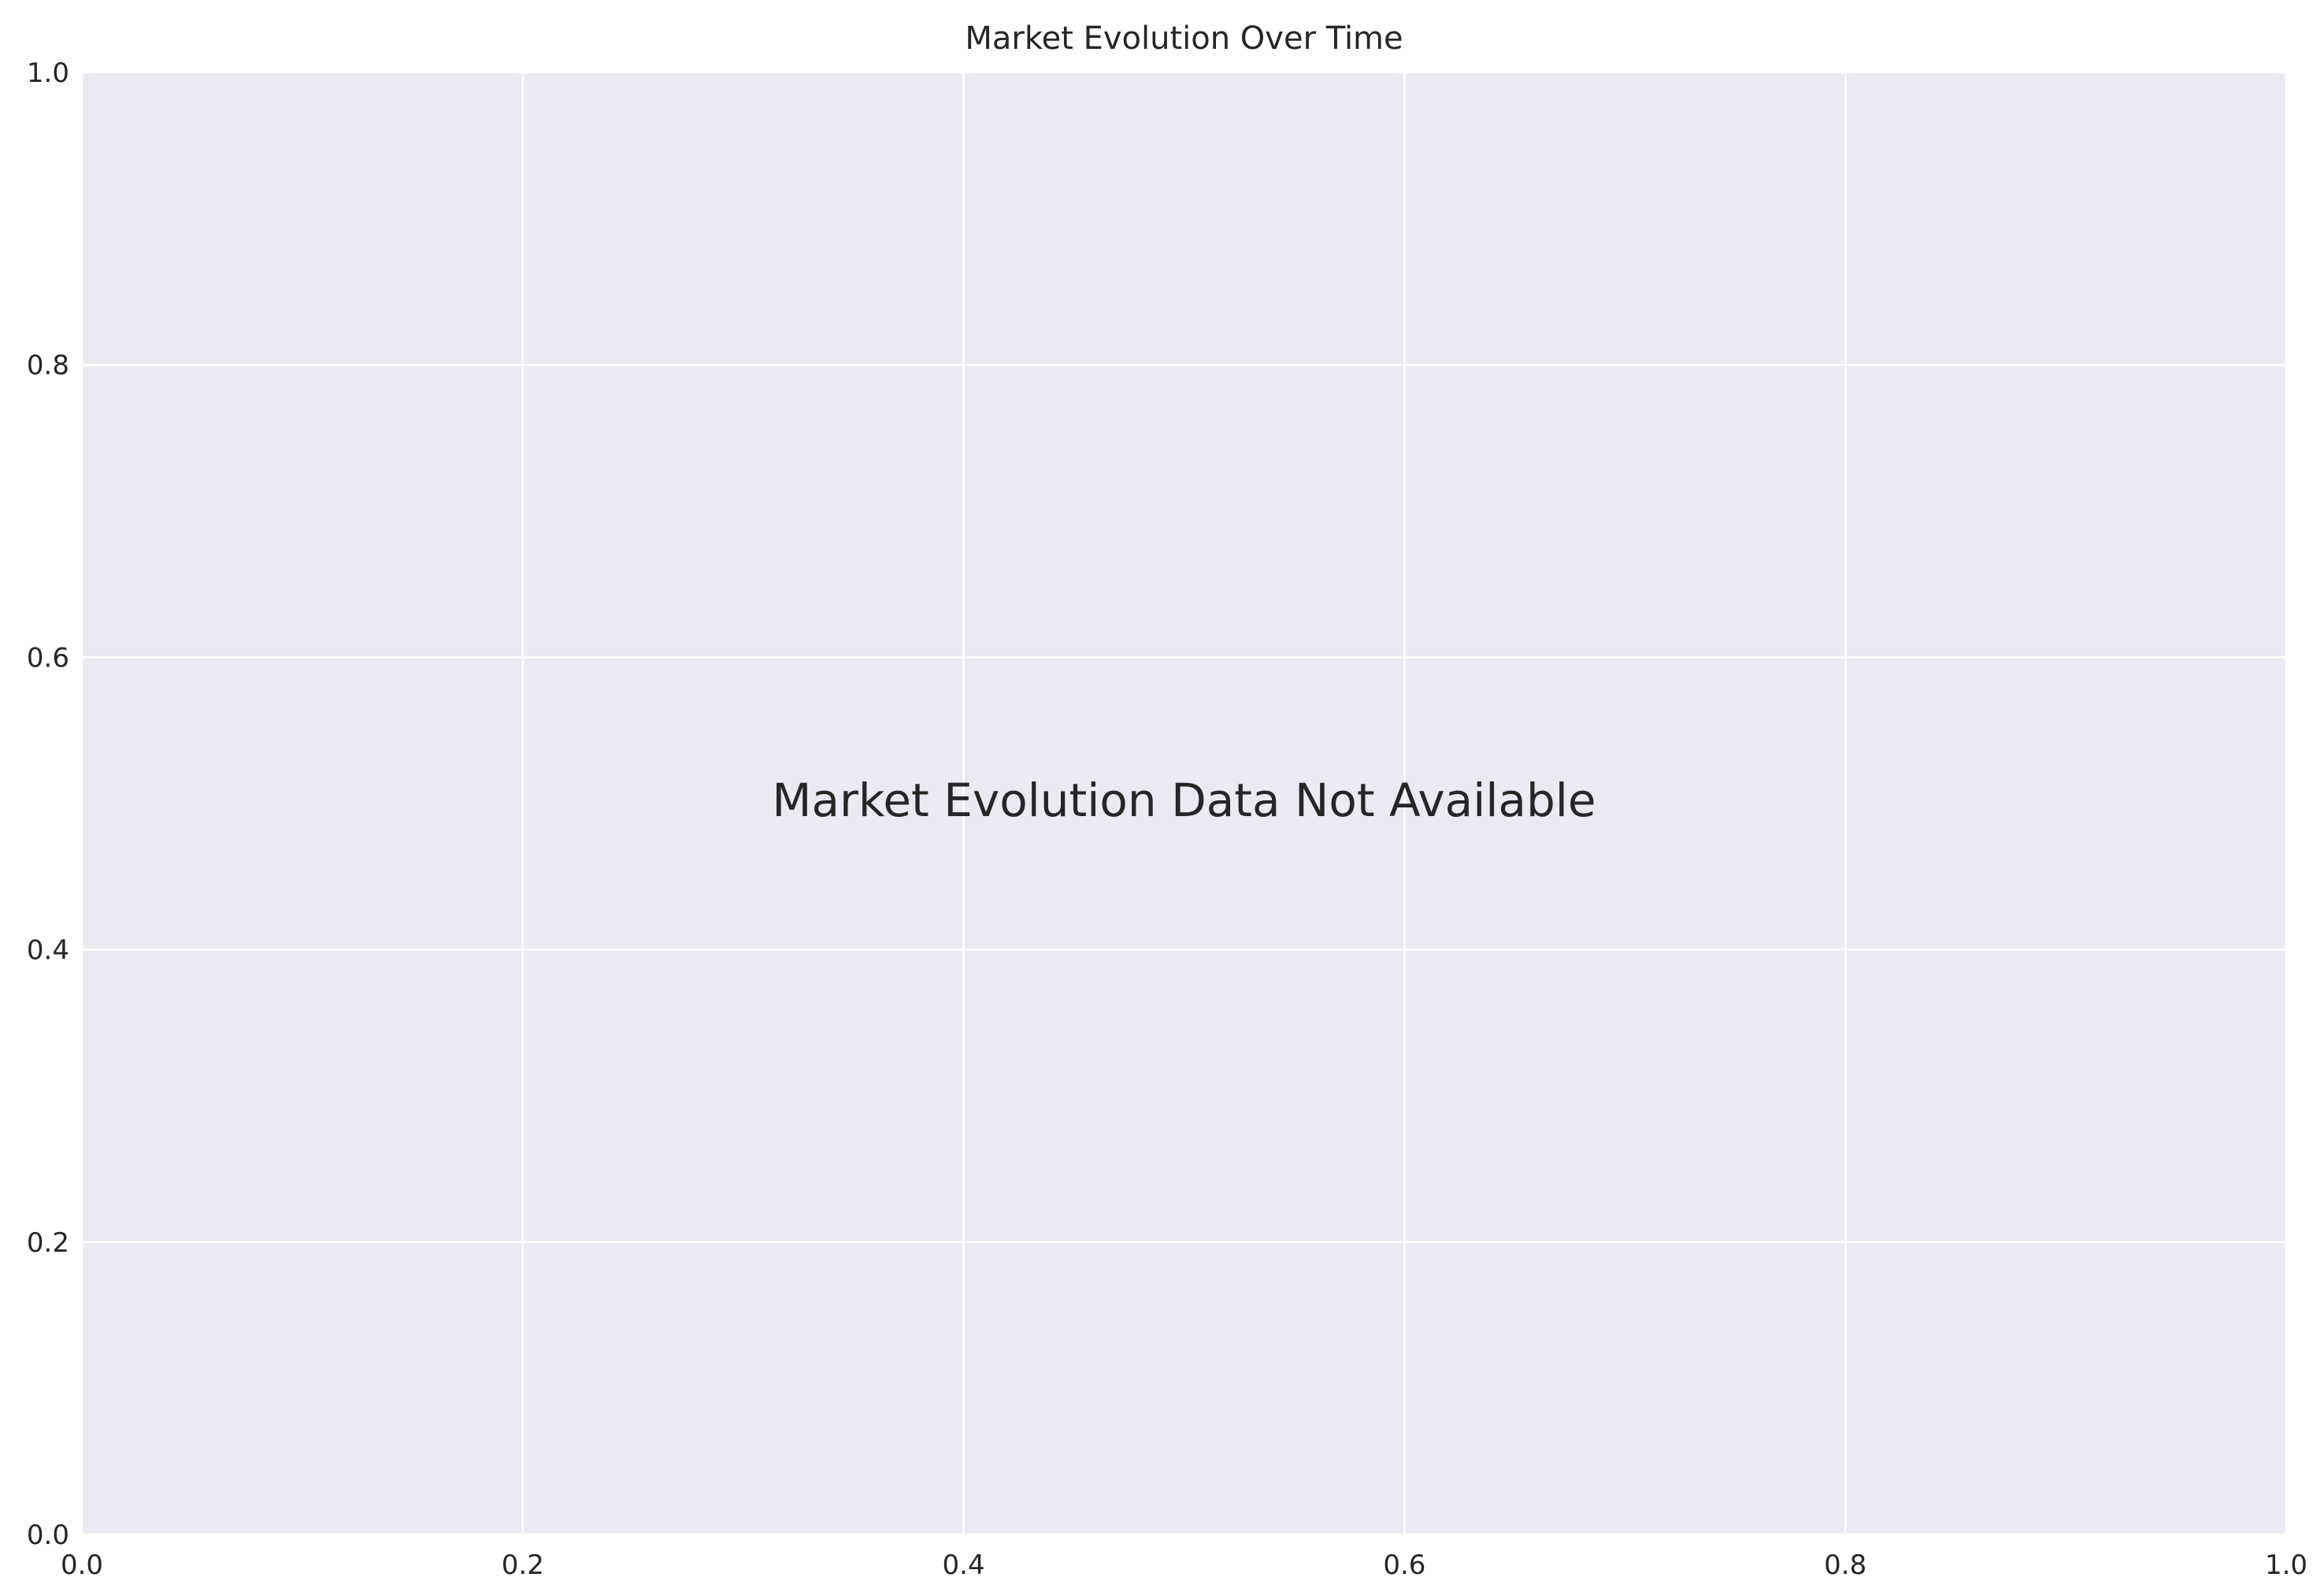 The image size is (2324, 1592). What do you see at coordinates (1184, 801) in the screenshot?
I see `no-data-message: Market Evolution Data Not Available` at bounding box center [1184, 801].